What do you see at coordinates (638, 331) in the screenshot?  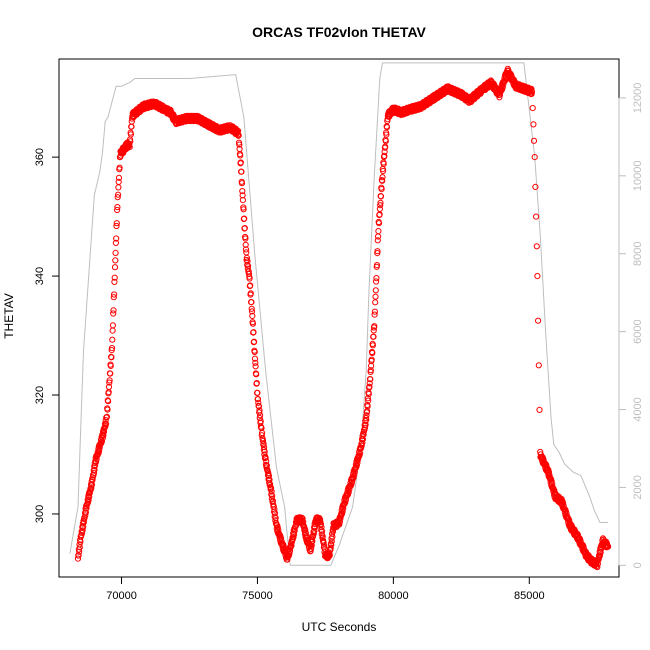 I see `right-tick-label: 6000` at bounding box center [638, 331].